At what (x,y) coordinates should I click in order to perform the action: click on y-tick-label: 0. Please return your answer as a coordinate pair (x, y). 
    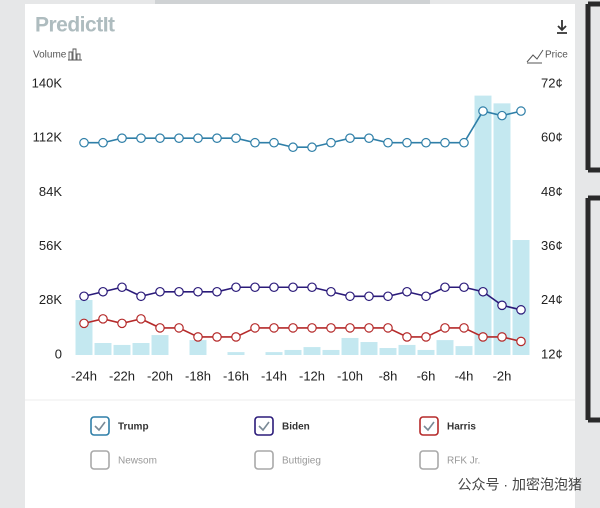
    Looking at the image, I should click on (58, 353).